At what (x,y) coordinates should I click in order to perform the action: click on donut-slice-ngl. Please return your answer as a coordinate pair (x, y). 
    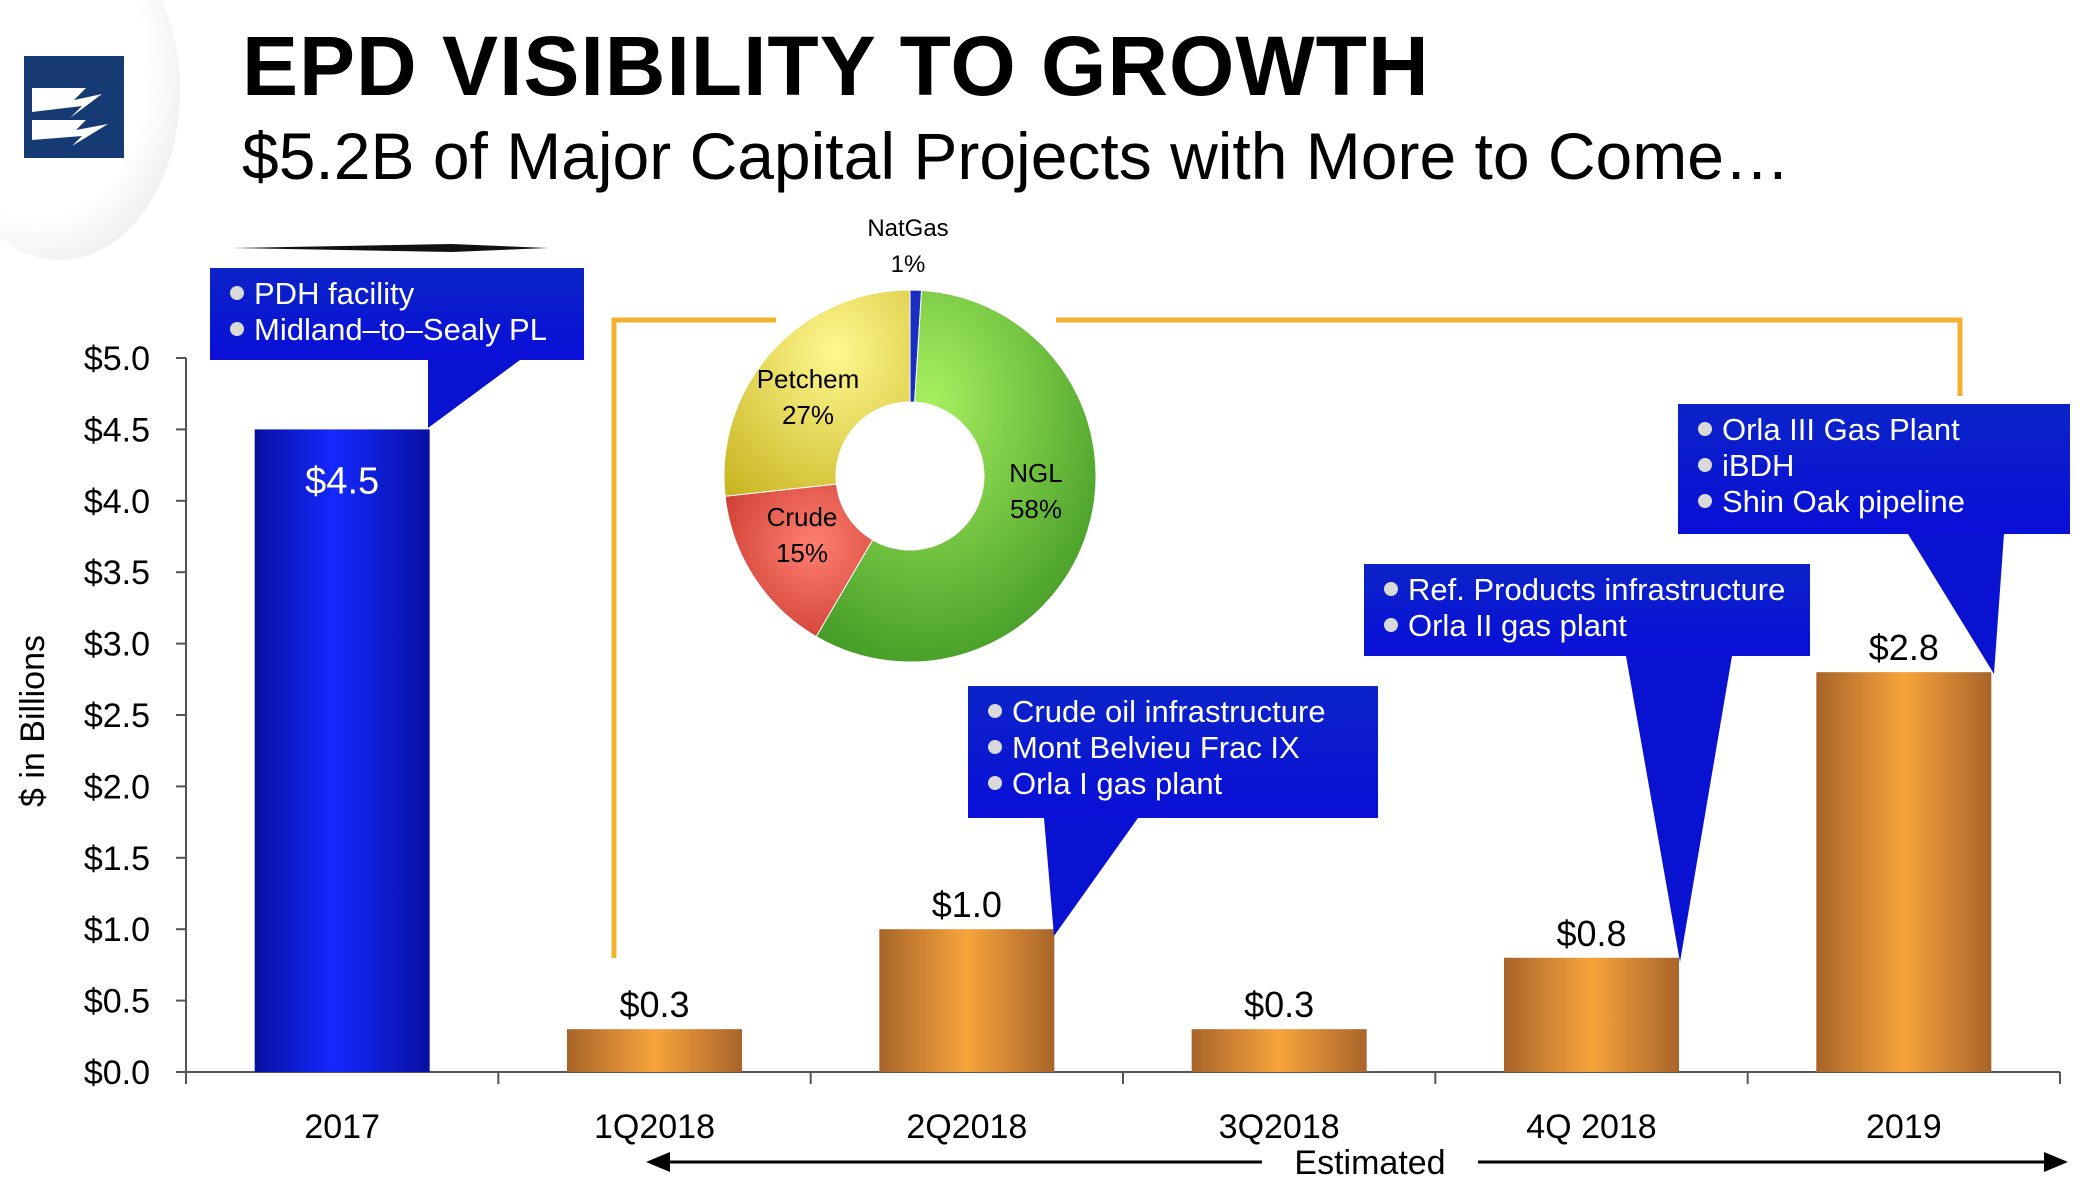
    Looking at the image, I should click on (956, 476).